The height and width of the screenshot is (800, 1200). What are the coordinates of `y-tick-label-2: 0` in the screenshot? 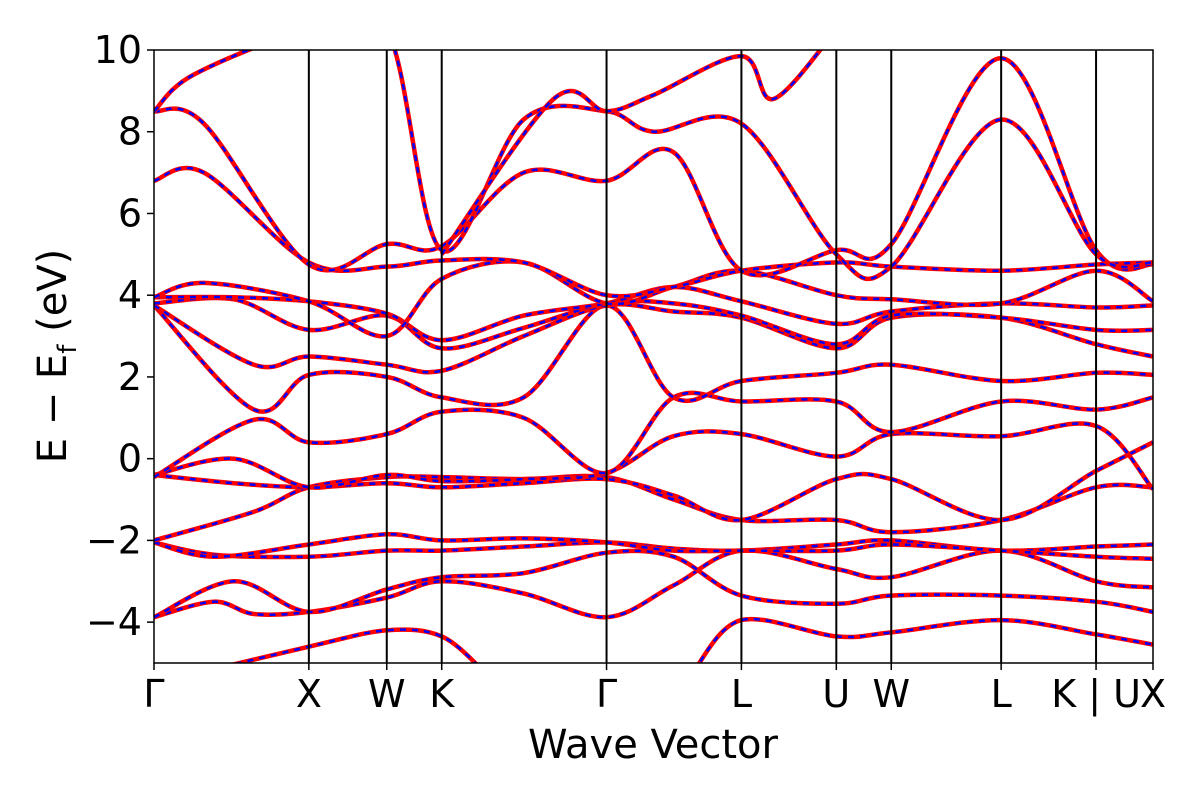 It's located at (130, 459).